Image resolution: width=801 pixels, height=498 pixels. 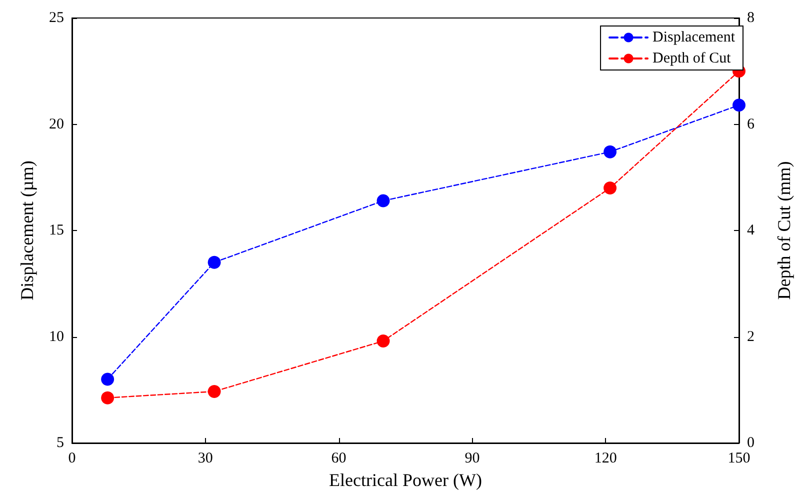 What do you see at coordinates (338, 458) in the screenshot?
I see `x-tick-label: 60` at bounding box center [338, 458].